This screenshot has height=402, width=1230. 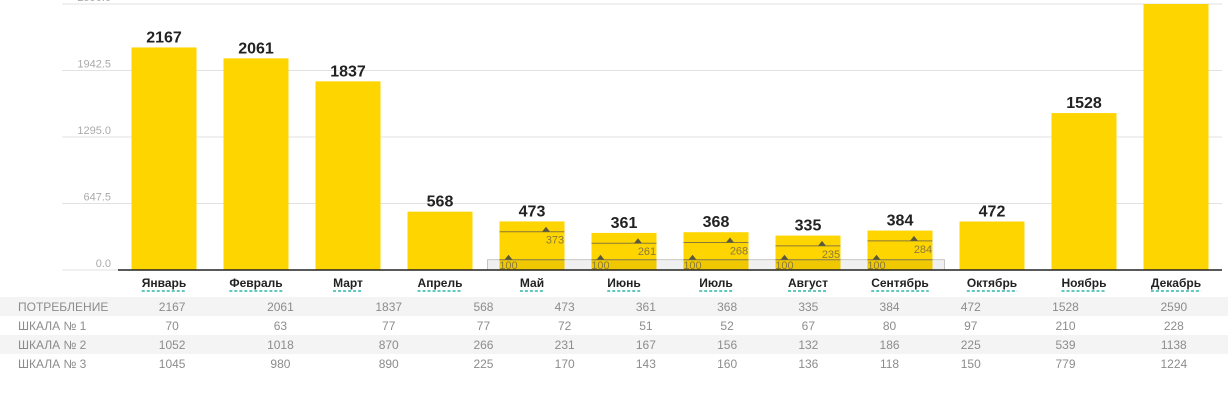 I want to click on y-tick-label: 1295.0, so click(x=94, y=131).